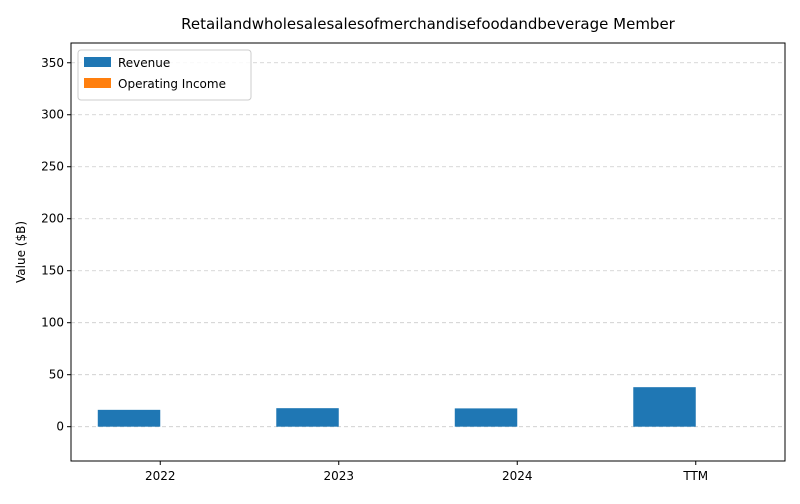 The height and width of the screenshot is (504, 800). What do you see at coordinates (160, 476) in the screenshot?
I see `x-tick-label: 2022` at bounding box center [160, 476].